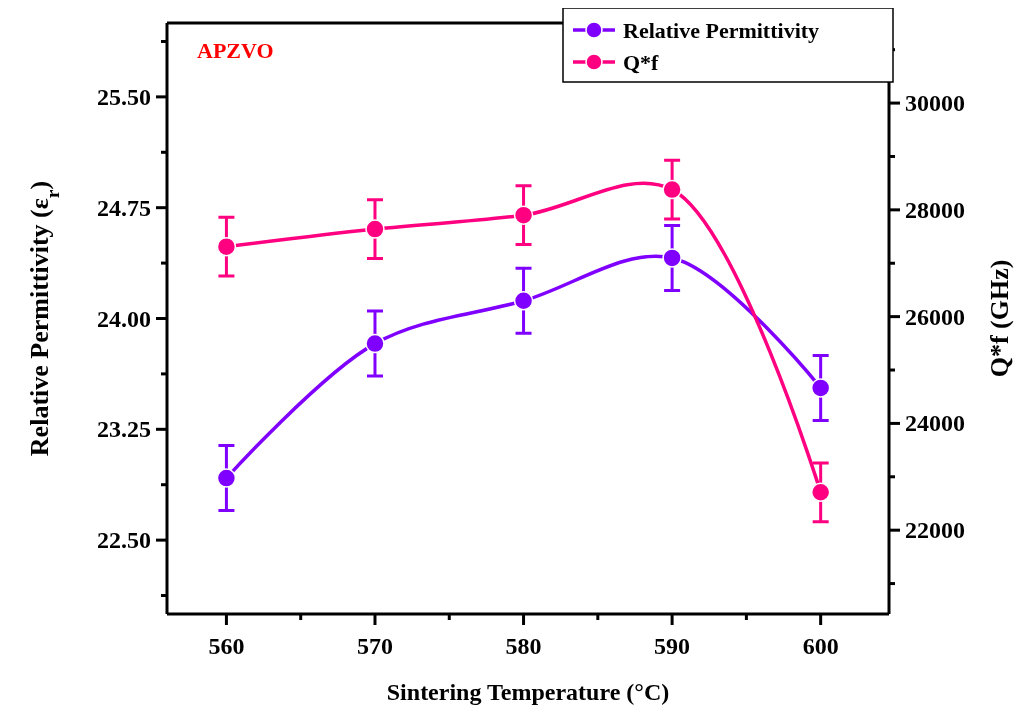 This screenshot has width=1024, height=708. I want to click on y-tick-label: 24.75, so click(124, 207).